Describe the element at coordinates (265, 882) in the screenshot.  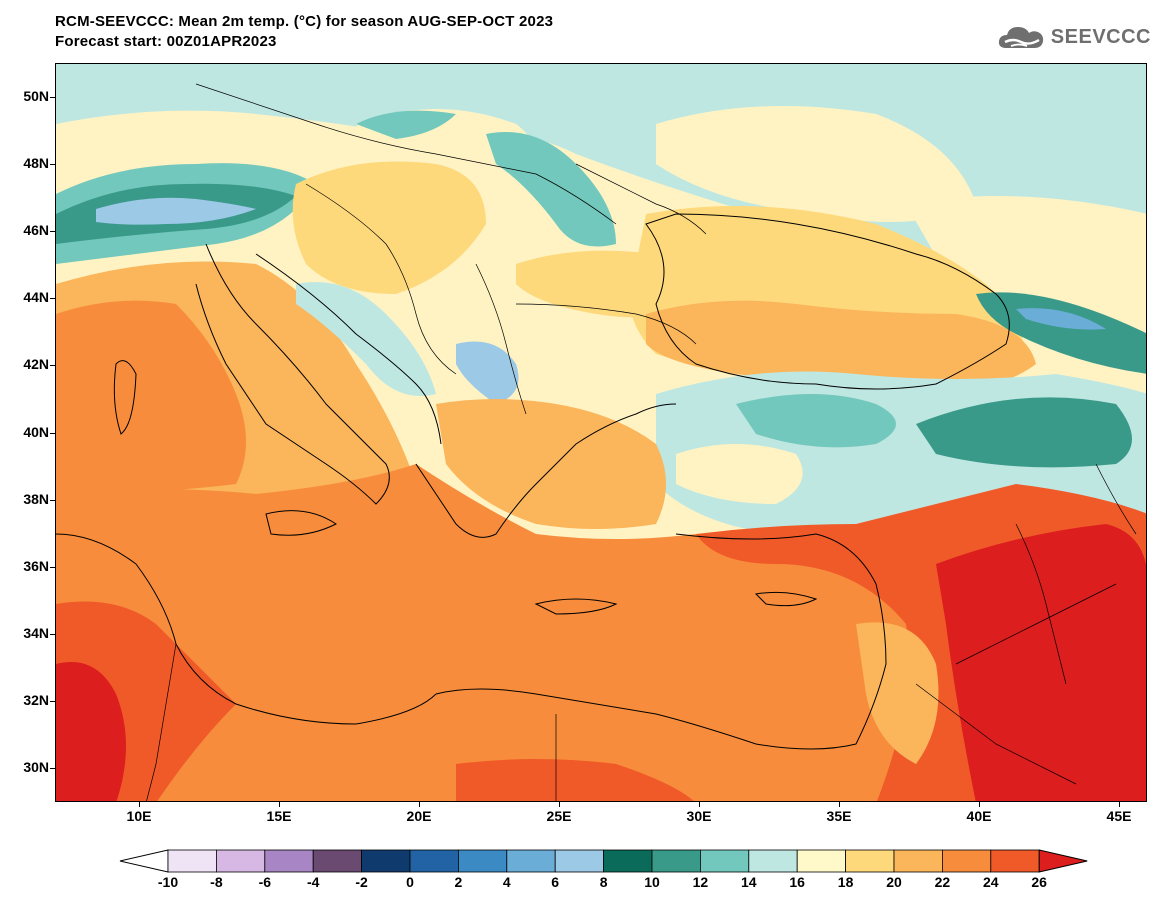
I see `colorbar-label: -6` at that location.